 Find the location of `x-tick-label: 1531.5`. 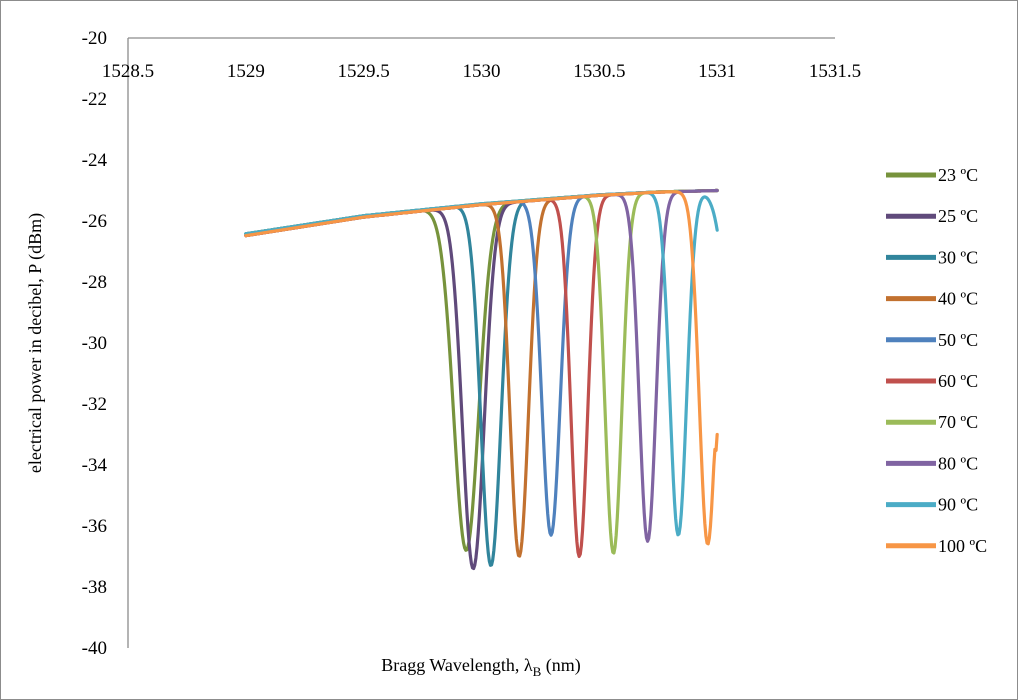

x-tick-label: 1531.5 is located at coordinates (835, 71).